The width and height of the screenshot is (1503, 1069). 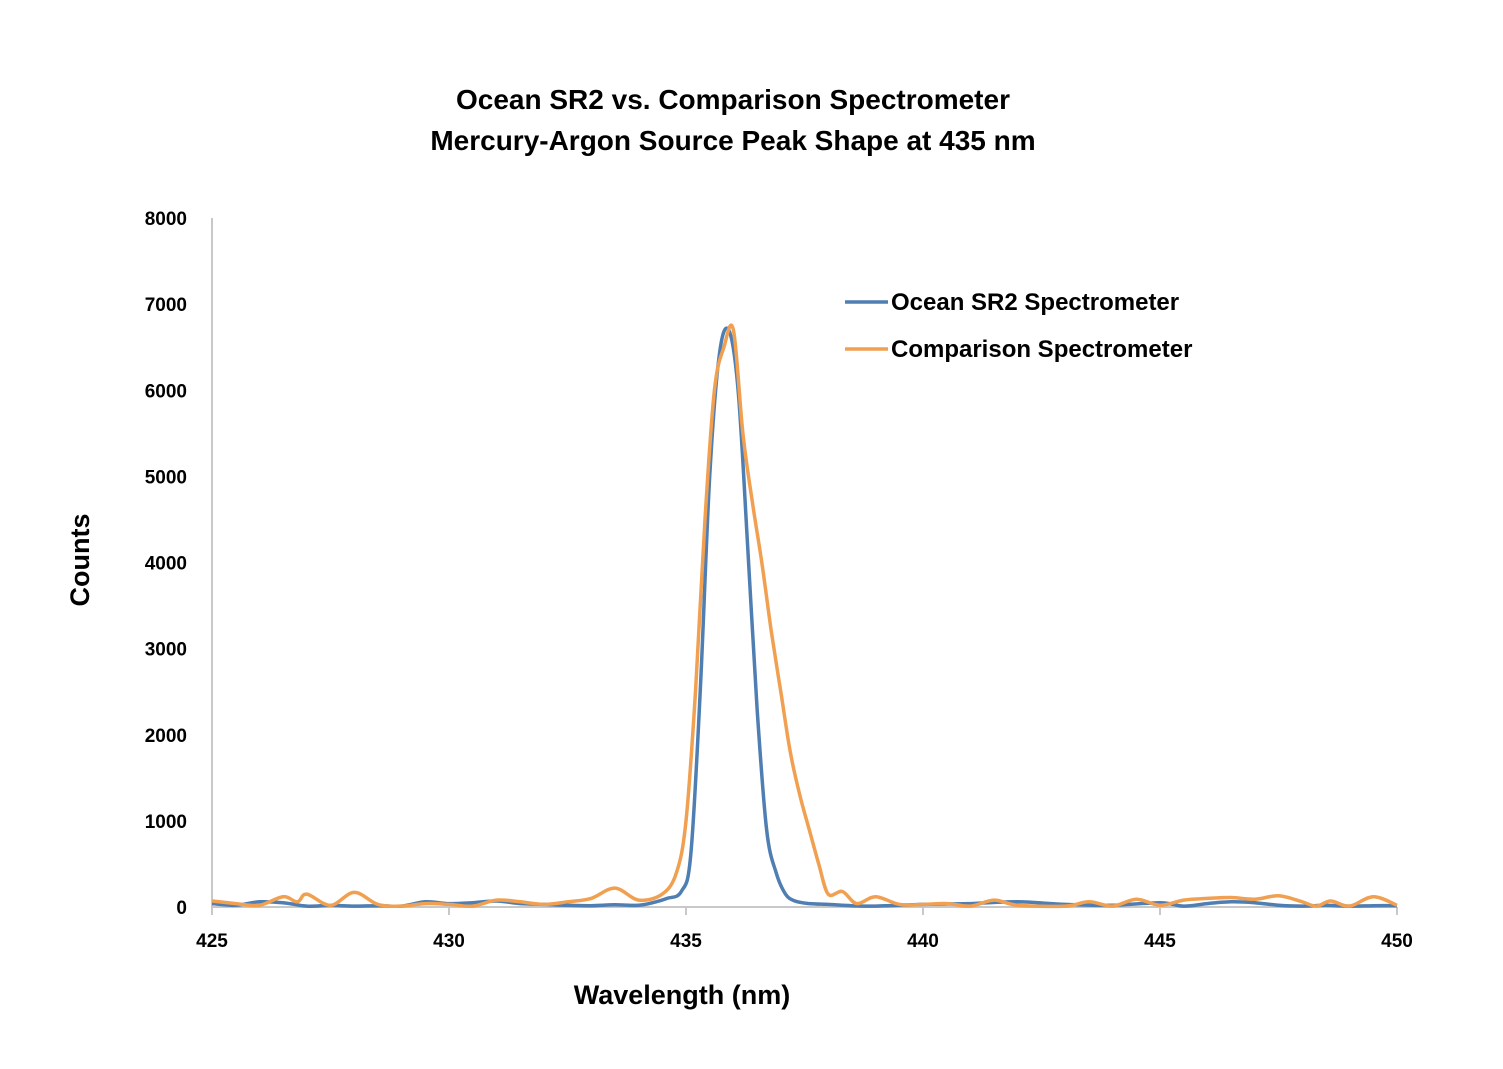 What do you see at coordinates (166, 564) in the screenshot?
I see `y-tick-label: 4000` at bounding box center [166, 564].